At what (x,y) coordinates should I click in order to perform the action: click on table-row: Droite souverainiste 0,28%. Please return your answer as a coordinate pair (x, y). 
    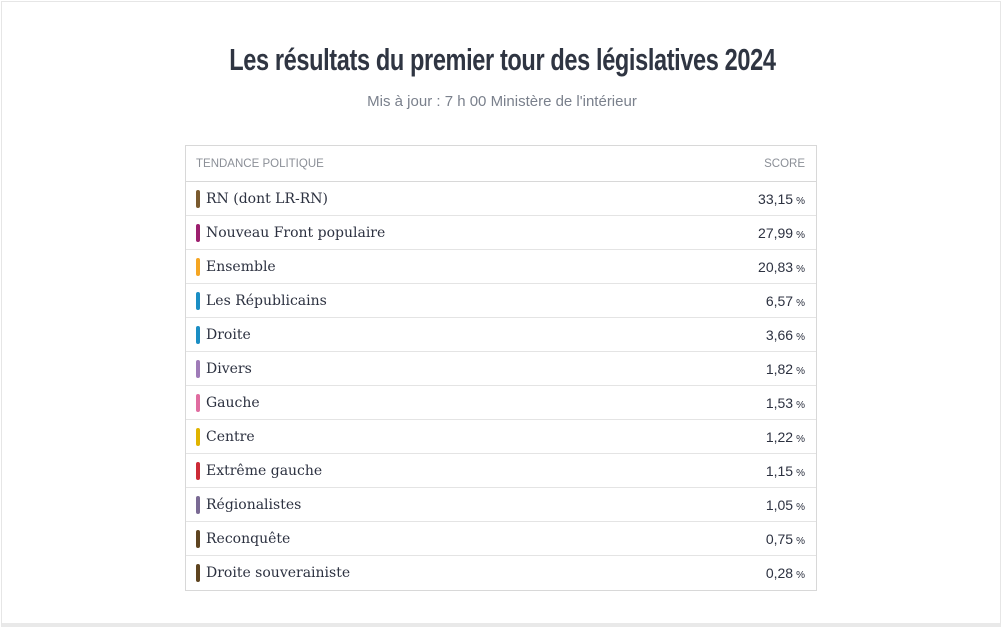
    Looking at the image, I should click on (501, 573).